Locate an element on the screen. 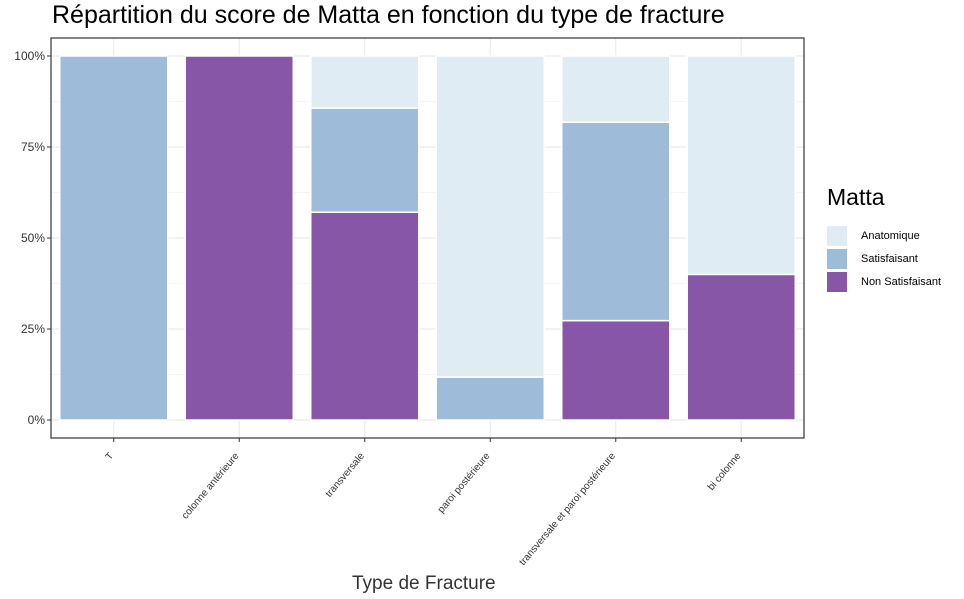 The image size is (964, 599). x-tick-label: T is located at coordinates (110, 457).